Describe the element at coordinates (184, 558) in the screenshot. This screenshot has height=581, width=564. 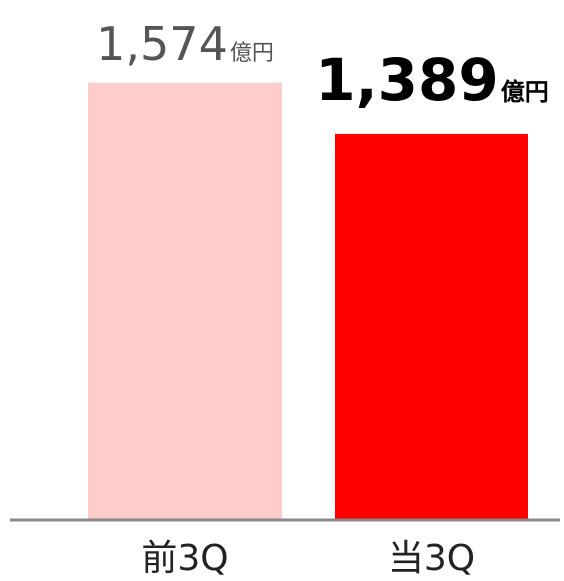
I see `x-tick-label: 前3Q` at that location.